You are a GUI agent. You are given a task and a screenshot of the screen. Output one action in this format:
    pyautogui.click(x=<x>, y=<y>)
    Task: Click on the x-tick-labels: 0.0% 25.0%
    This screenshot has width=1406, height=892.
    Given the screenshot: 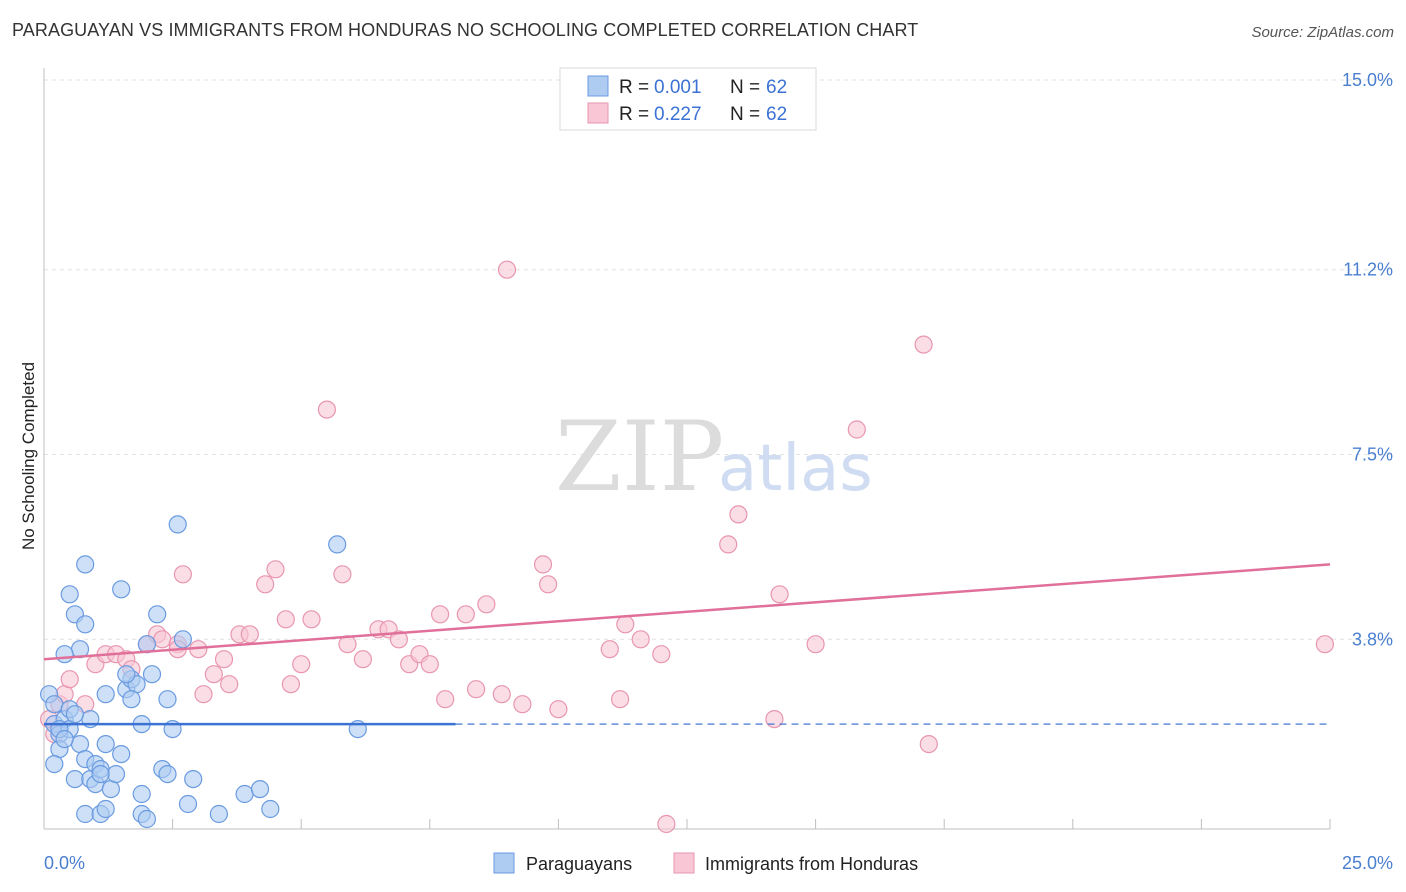 What is the action you would take?
    pyautogui.click(x=718, y=863)
    